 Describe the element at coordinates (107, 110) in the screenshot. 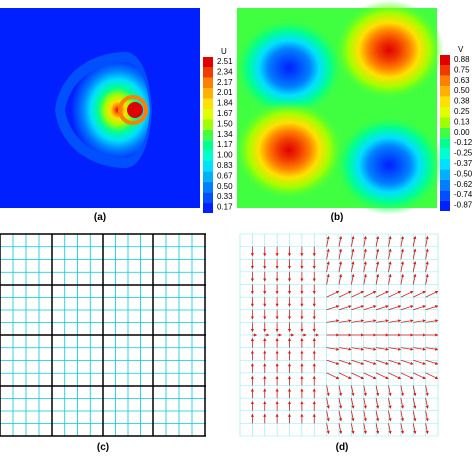

I see `panel-a-plume` at that location.